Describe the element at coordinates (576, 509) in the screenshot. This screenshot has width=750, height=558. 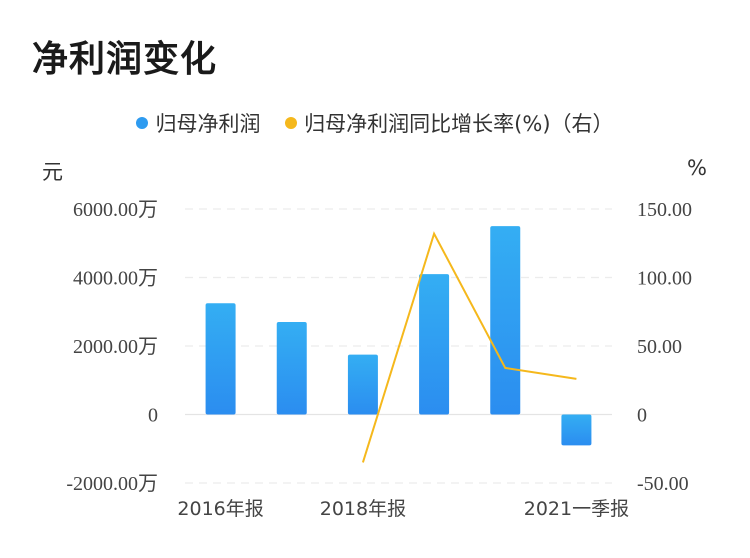
I see `x-tick-label: 2021一季报` at that location.